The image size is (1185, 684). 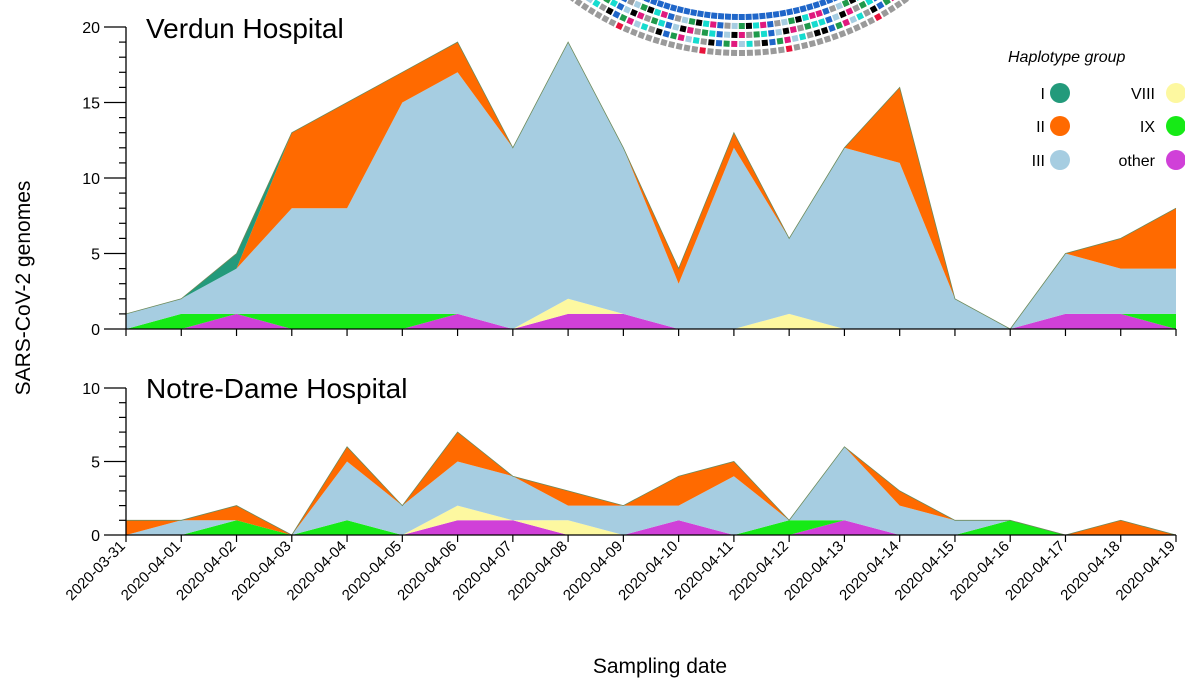 What do you see at coordinates (245, 28) in the screenshot?
I see `panel-title: Verdun Hospital` at bounding box center [245, 28].